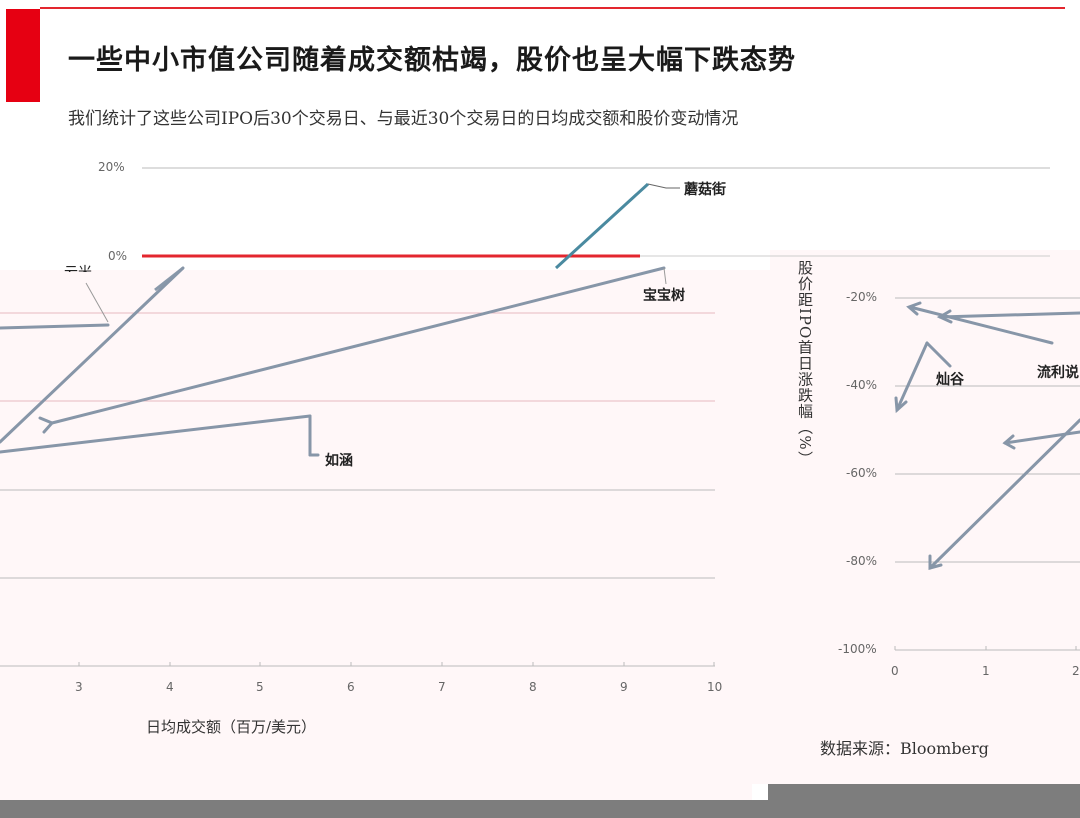 The image size is (1080, 818). I want to click on label-baobaoshu: 宝宝树, so click(664, 296).